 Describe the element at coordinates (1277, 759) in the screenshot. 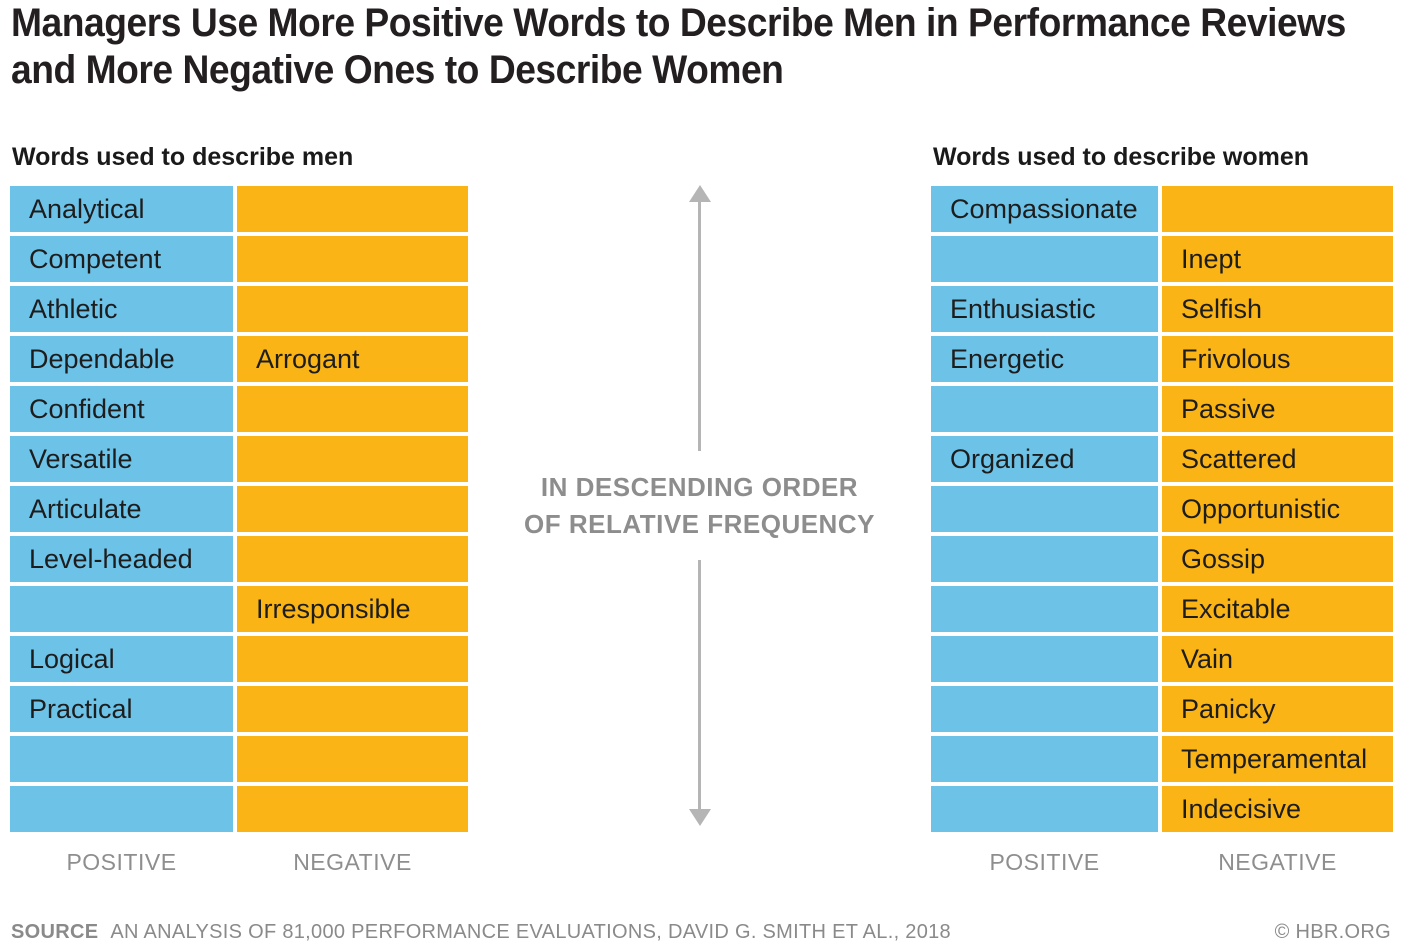

I see `negative-word-cell: Temperamental` at that location.